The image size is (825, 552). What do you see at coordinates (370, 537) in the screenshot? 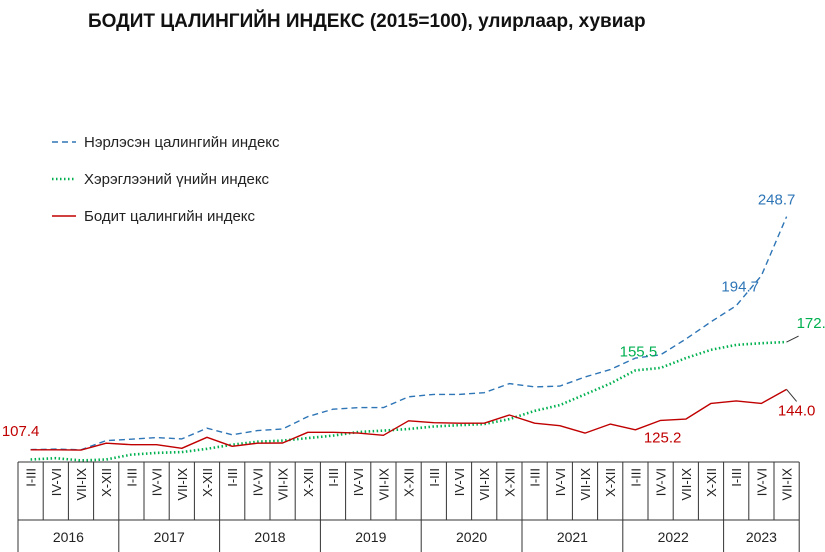
I see `x-year-label: 2019` at bounding box center [370, 537].